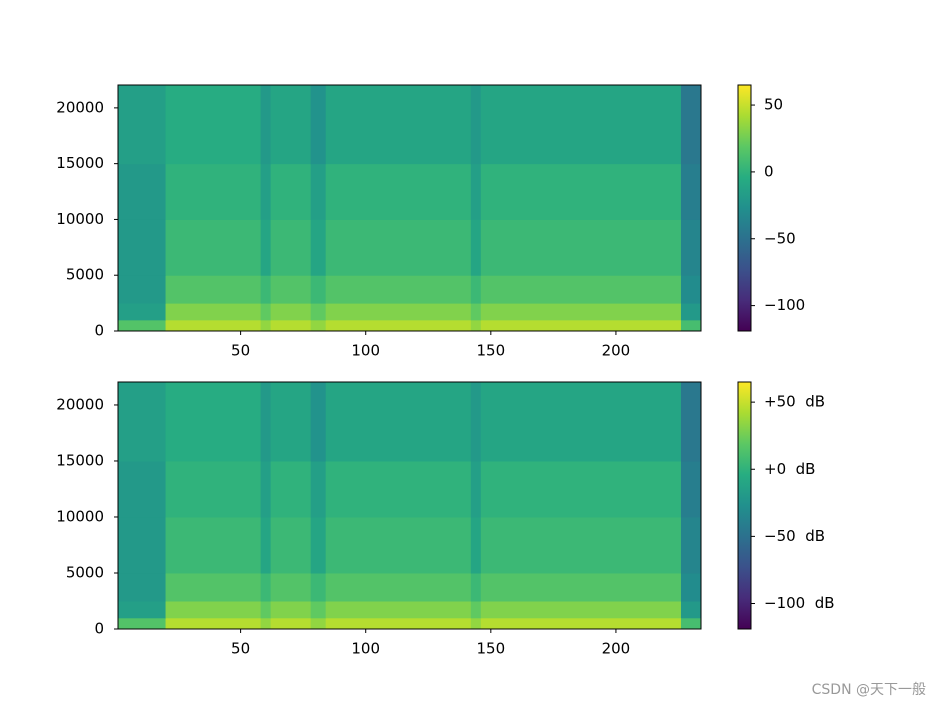  I want to click on colorbar-tick-label: 0, so click(769, 171).